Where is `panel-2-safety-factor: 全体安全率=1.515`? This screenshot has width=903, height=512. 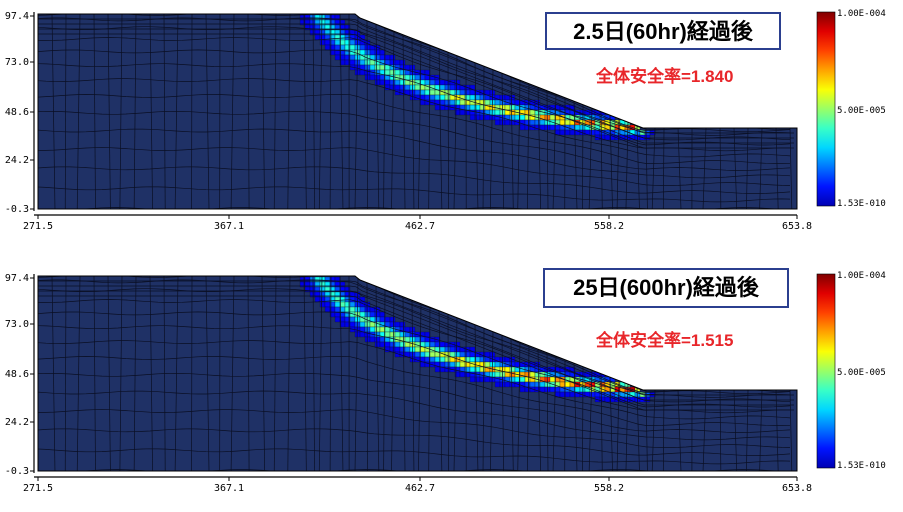
panel-2-safety-factor: 全体安全率=1.515 is located at coordinates (664, 338).